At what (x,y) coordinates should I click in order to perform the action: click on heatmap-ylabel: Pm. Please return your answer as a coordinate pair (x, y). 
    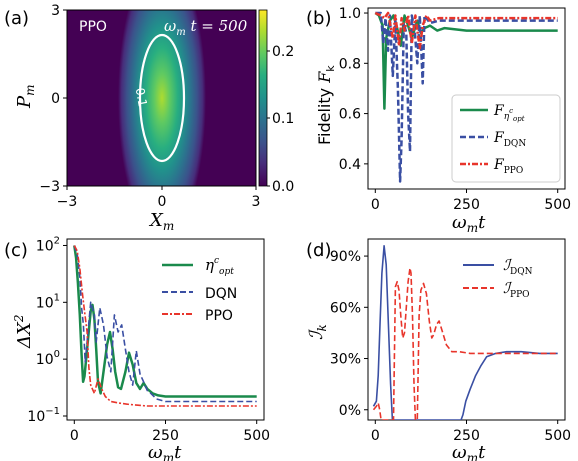
    Looking at the image, I should click on (25, 96).